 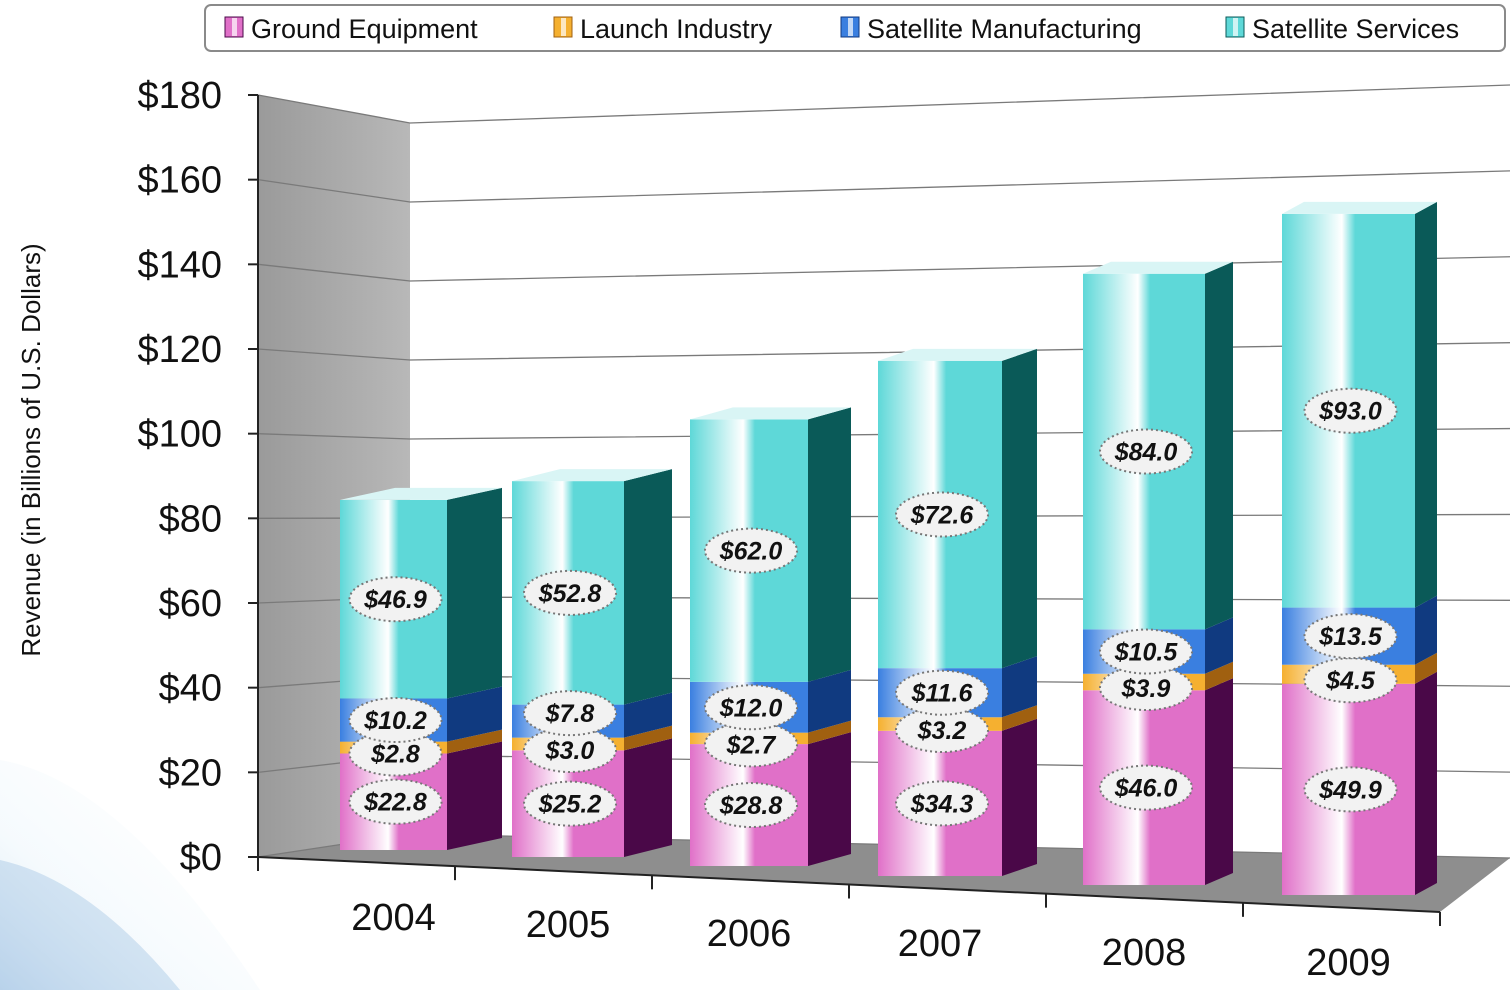 What do you see at coordinates (179, 265) in the screenshot?
I see `y-tick-label: $140` at bounding box center [179, 265].